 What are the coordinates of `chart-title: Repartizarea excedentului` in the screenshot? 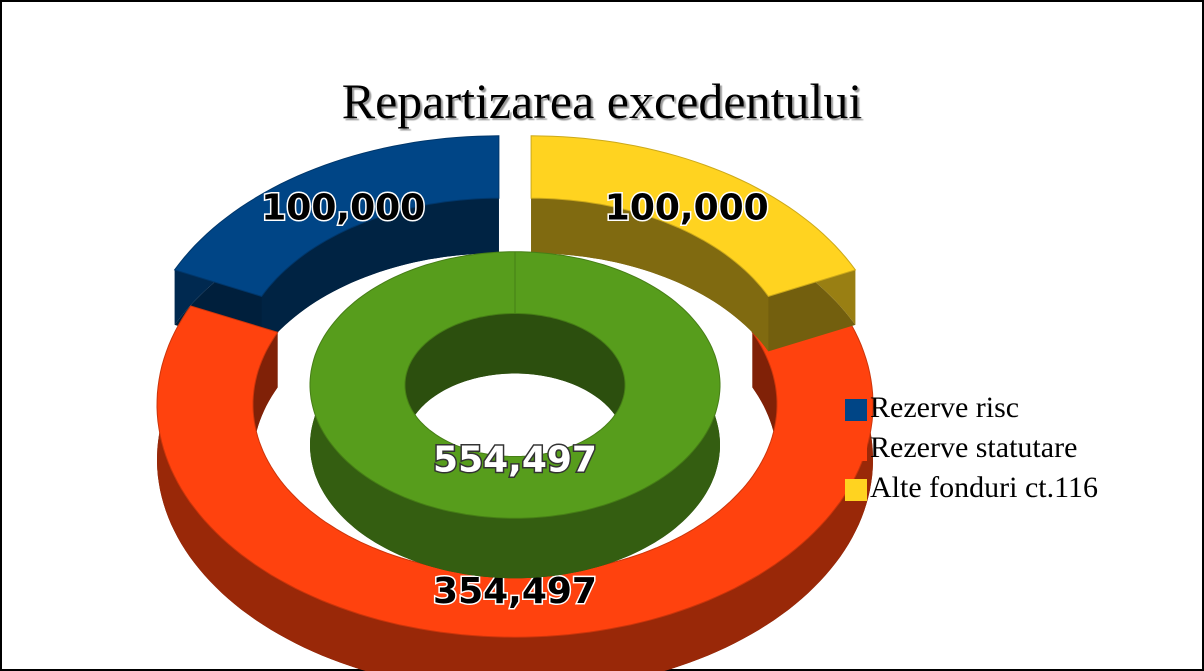 It's located at (602, 101).